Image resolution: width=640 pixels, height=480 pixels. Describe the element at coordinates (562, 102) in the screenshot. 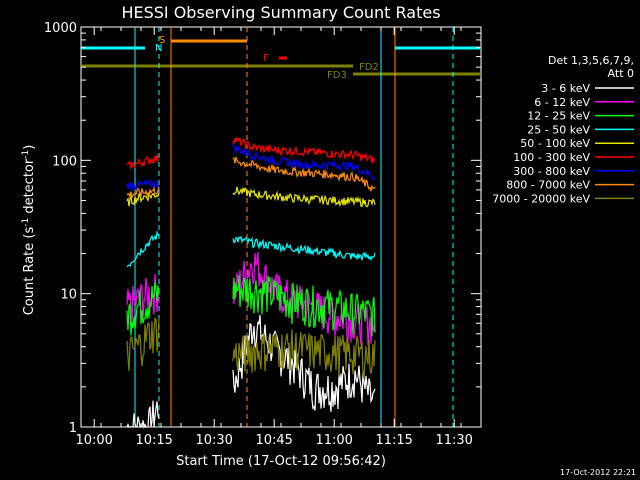

I see `legend-entry-label: 6 - 12 keV` at that location.